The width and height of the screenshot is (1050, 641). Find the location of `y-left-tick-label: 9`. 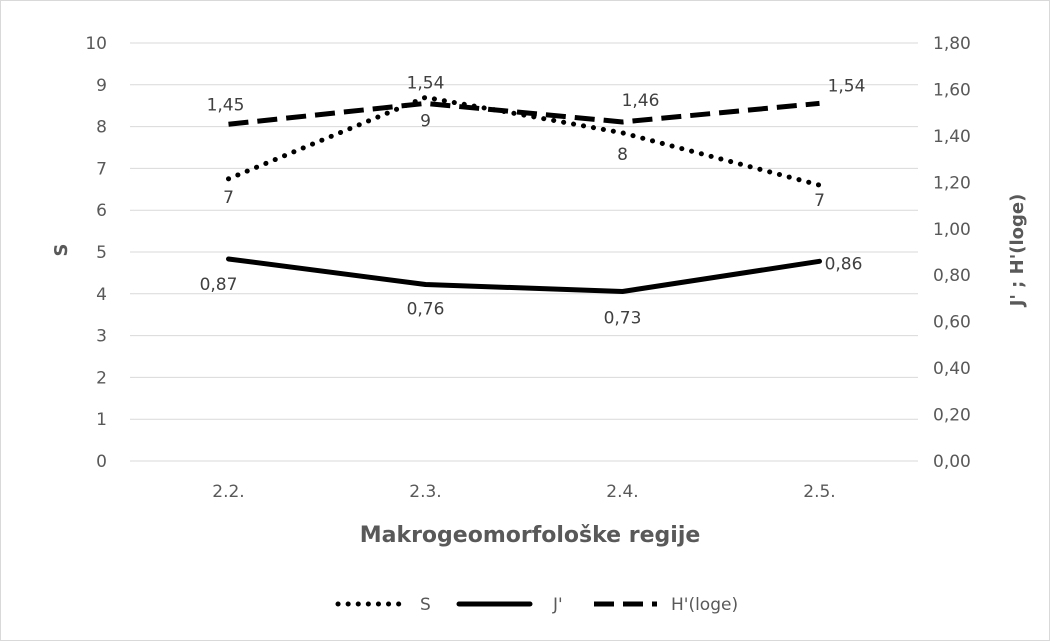

y-left-tick-label: 9 is located at coordinates (101, 86).